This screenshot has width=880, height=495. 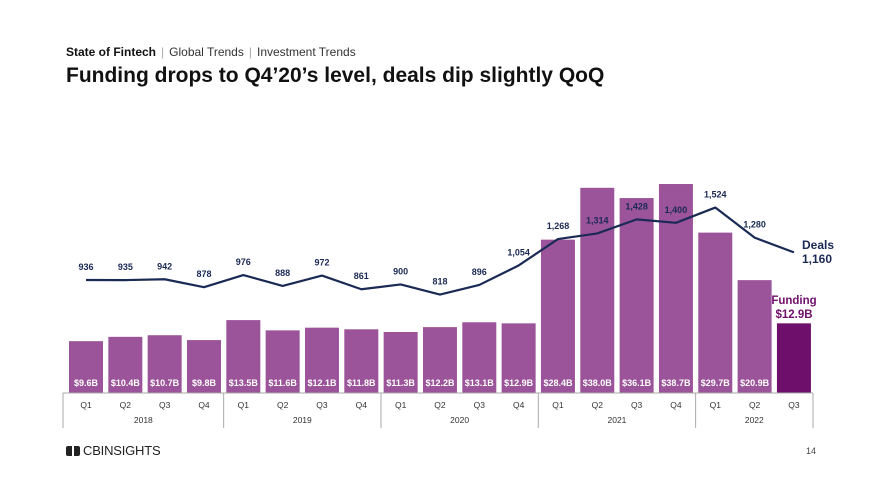 What do you see at coordinates (811, 451) in the screenshot?
I see `page-number: 14` at bounding box center [811, 451].